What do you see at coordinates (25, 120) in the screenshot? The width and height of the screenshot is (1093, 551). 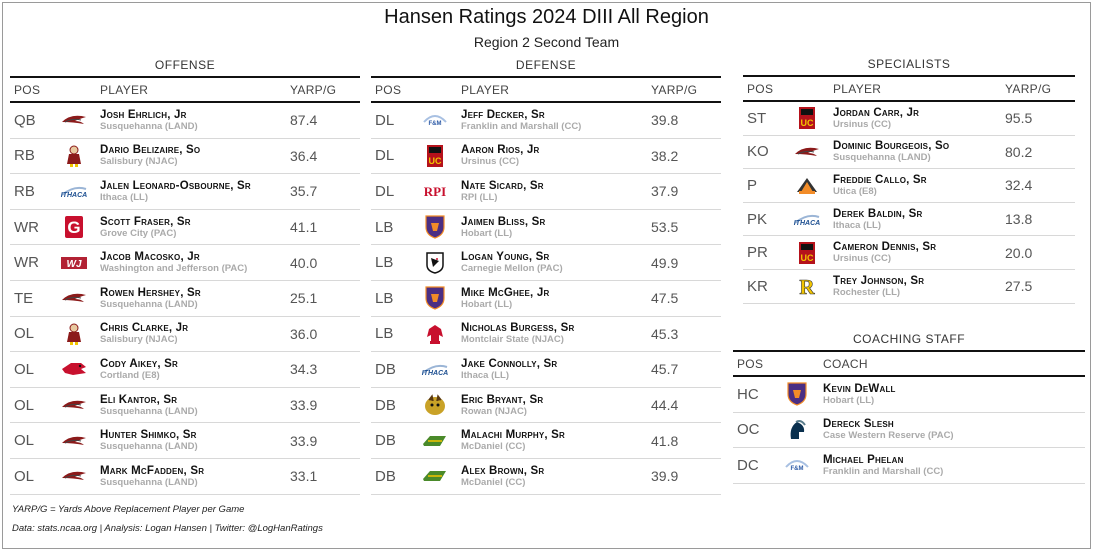 I see `position-cell: QB` at bounding box center [25, 120].